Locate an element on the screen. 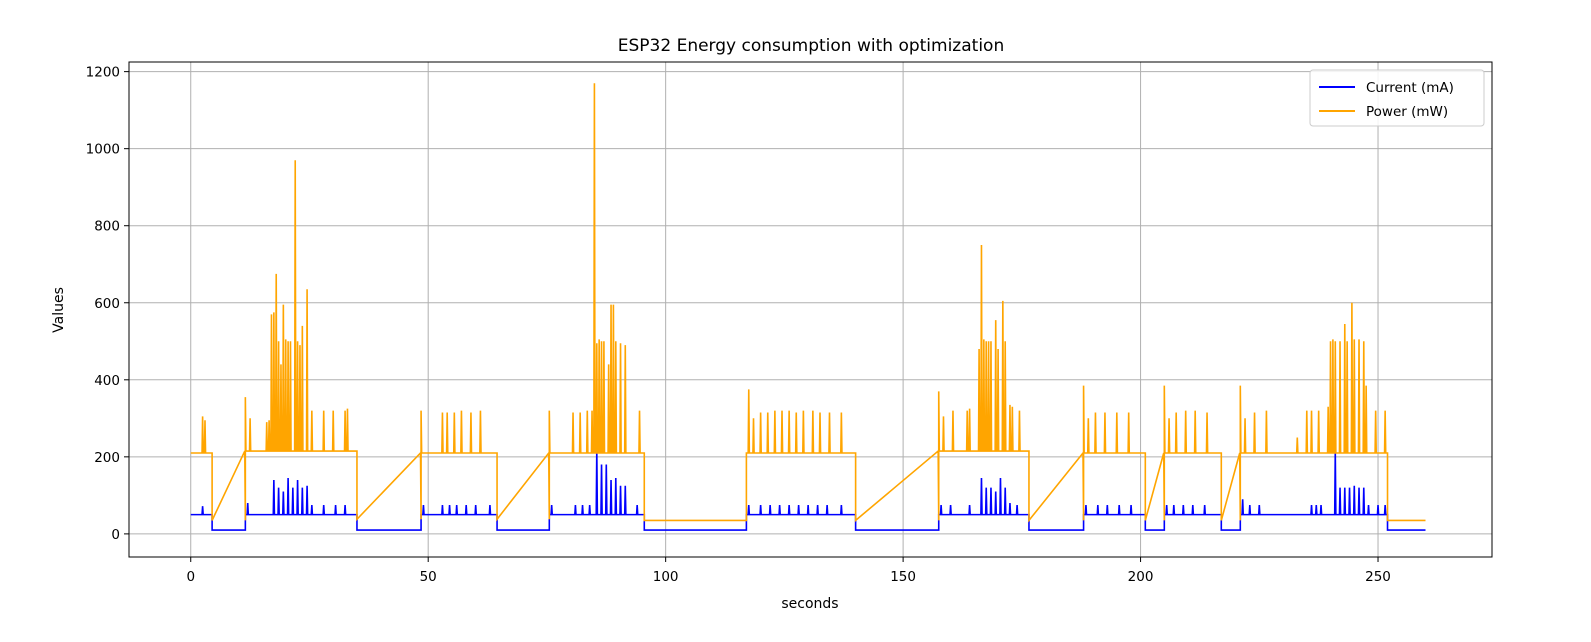 The height and width of the screenshot is (642, 1591). y-tick-label: 0 is located at coordinates (115, 535).